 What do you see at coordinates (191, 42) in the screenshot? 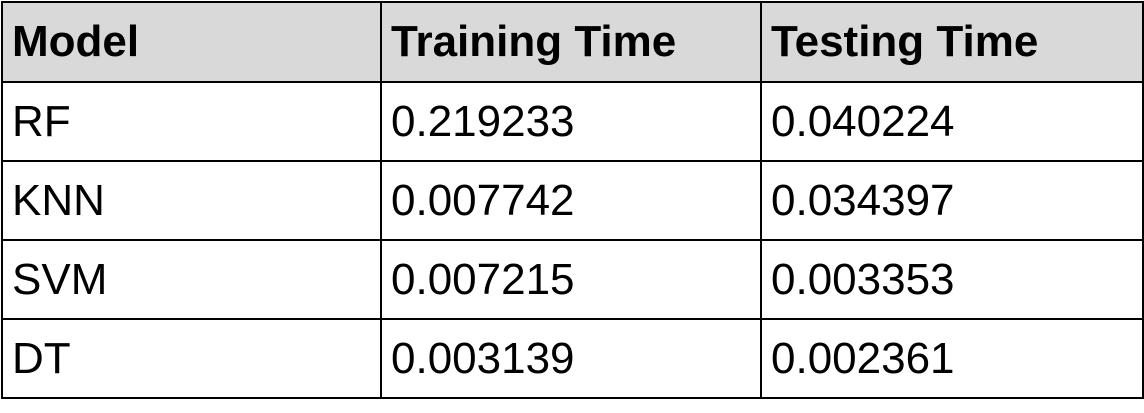
I see `header-cell-model: Model` at bounding box center [191, 42].